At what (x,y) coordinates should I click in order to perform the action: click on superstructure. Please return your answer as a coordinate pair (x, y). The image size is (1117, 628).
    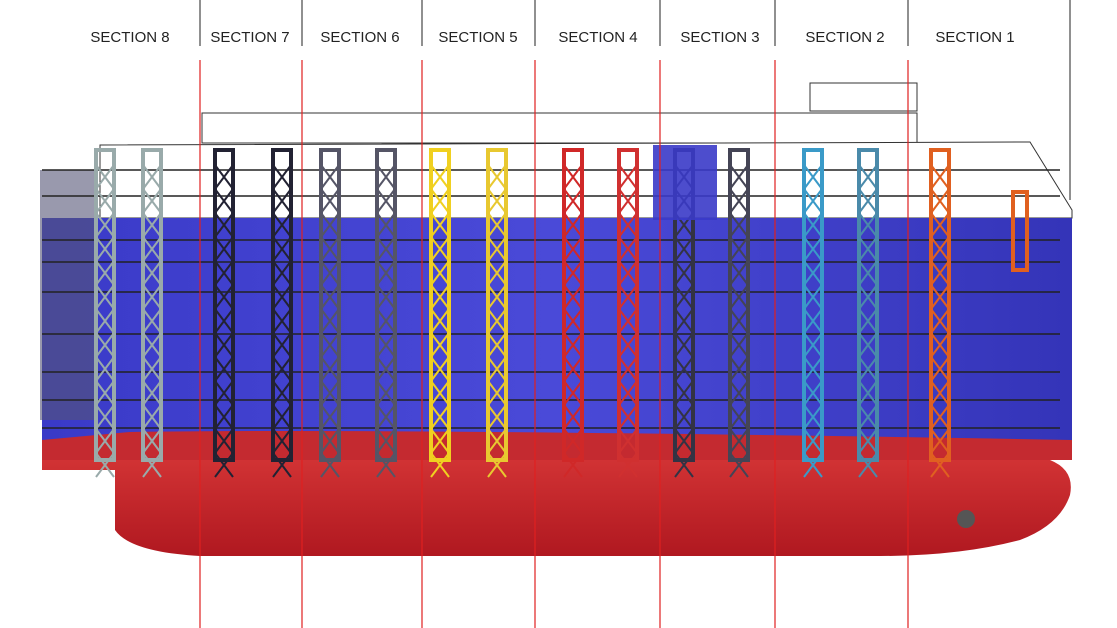
    Looking at the image, I should click on (586, 180).